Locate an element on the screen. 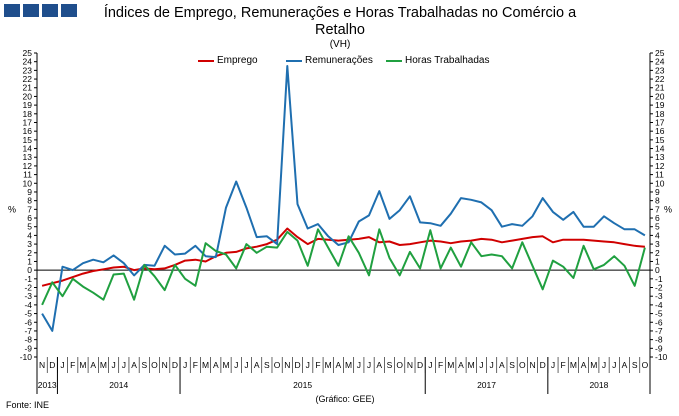 The image size is (679, 416). source-note: Fonte: INE is located at coordinates (28, 405).